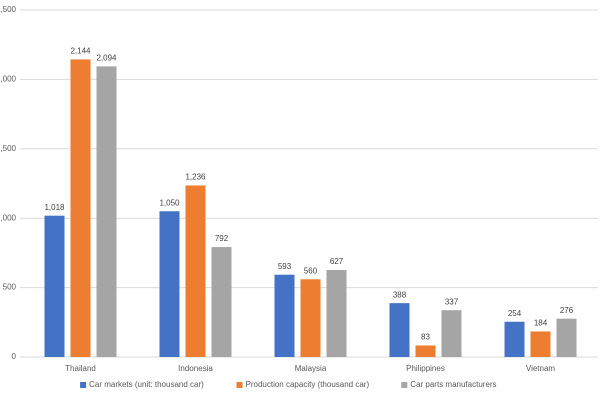 The height and width of the screenshot is (400, 600). I want to click on legend-label: Car parts manufacturers, so click(453, 384).